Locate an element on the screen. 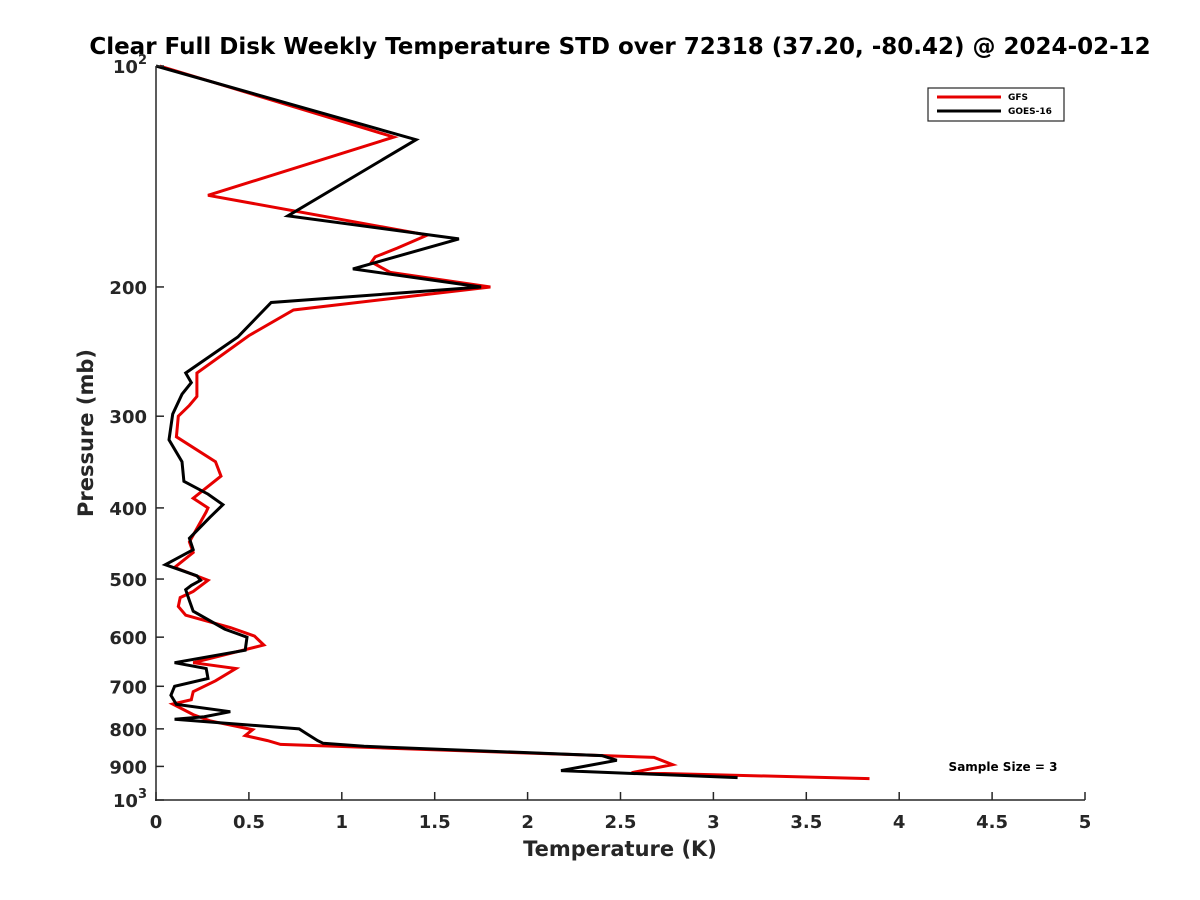  legend-box is located at coordinates (996, 104).